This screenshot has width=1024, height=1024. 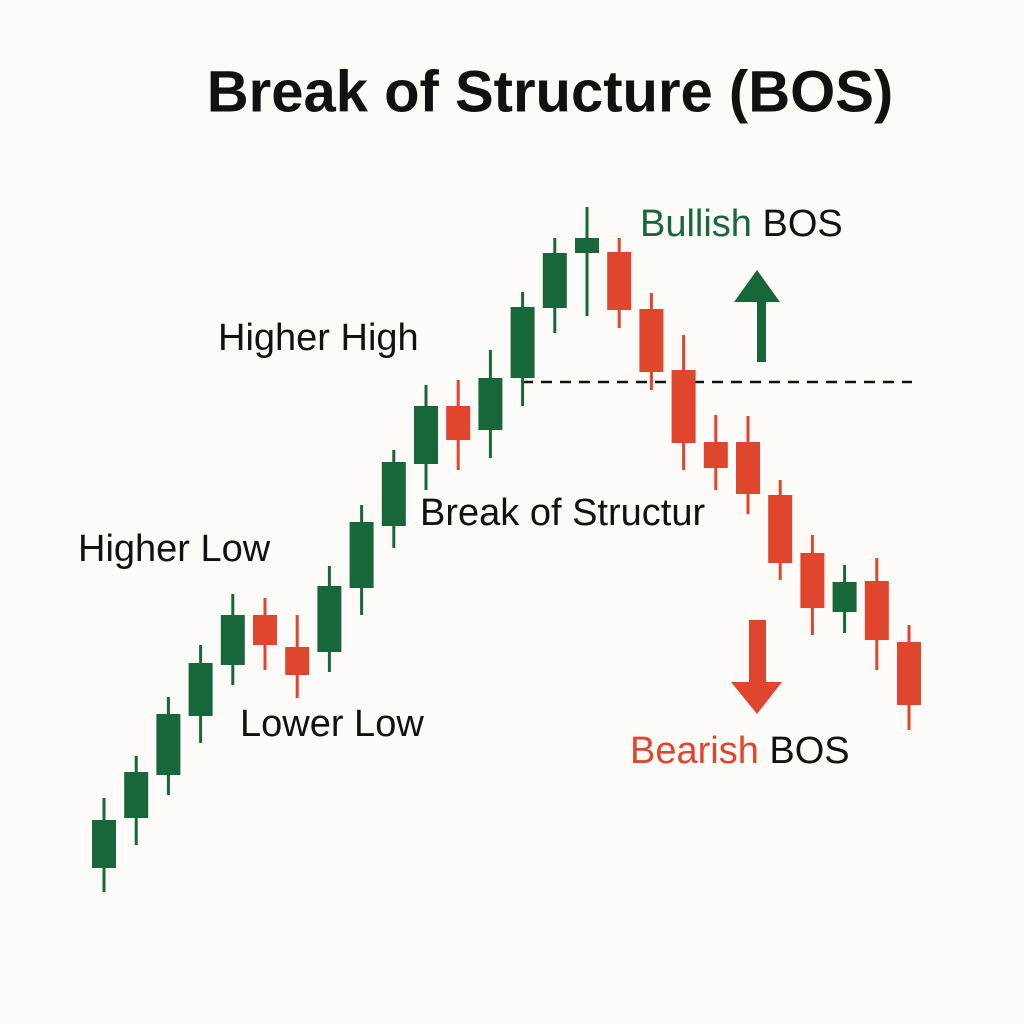 I want to click on annotation: Bullish BOS, so click(x=741, y=224).